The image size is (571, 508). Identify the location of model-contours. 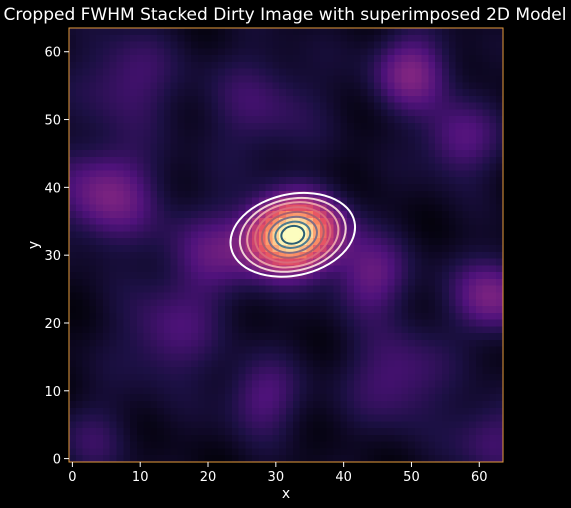
(293, 234).